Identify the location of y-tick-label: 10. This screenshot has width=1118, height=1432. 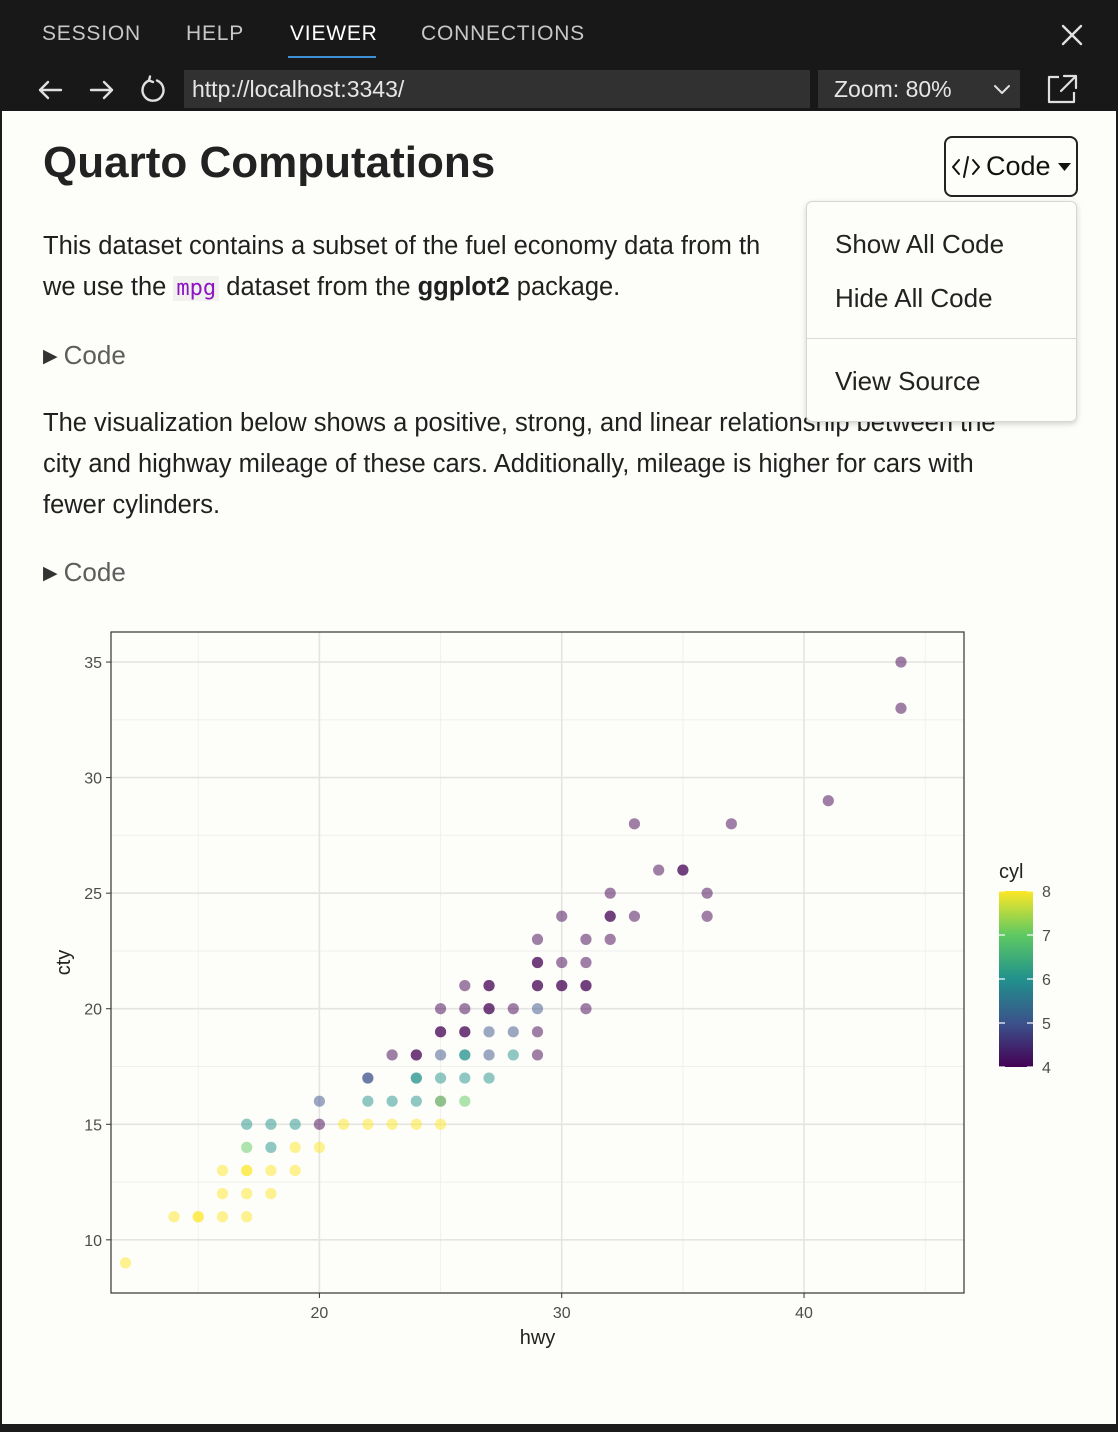
(93, 1241).